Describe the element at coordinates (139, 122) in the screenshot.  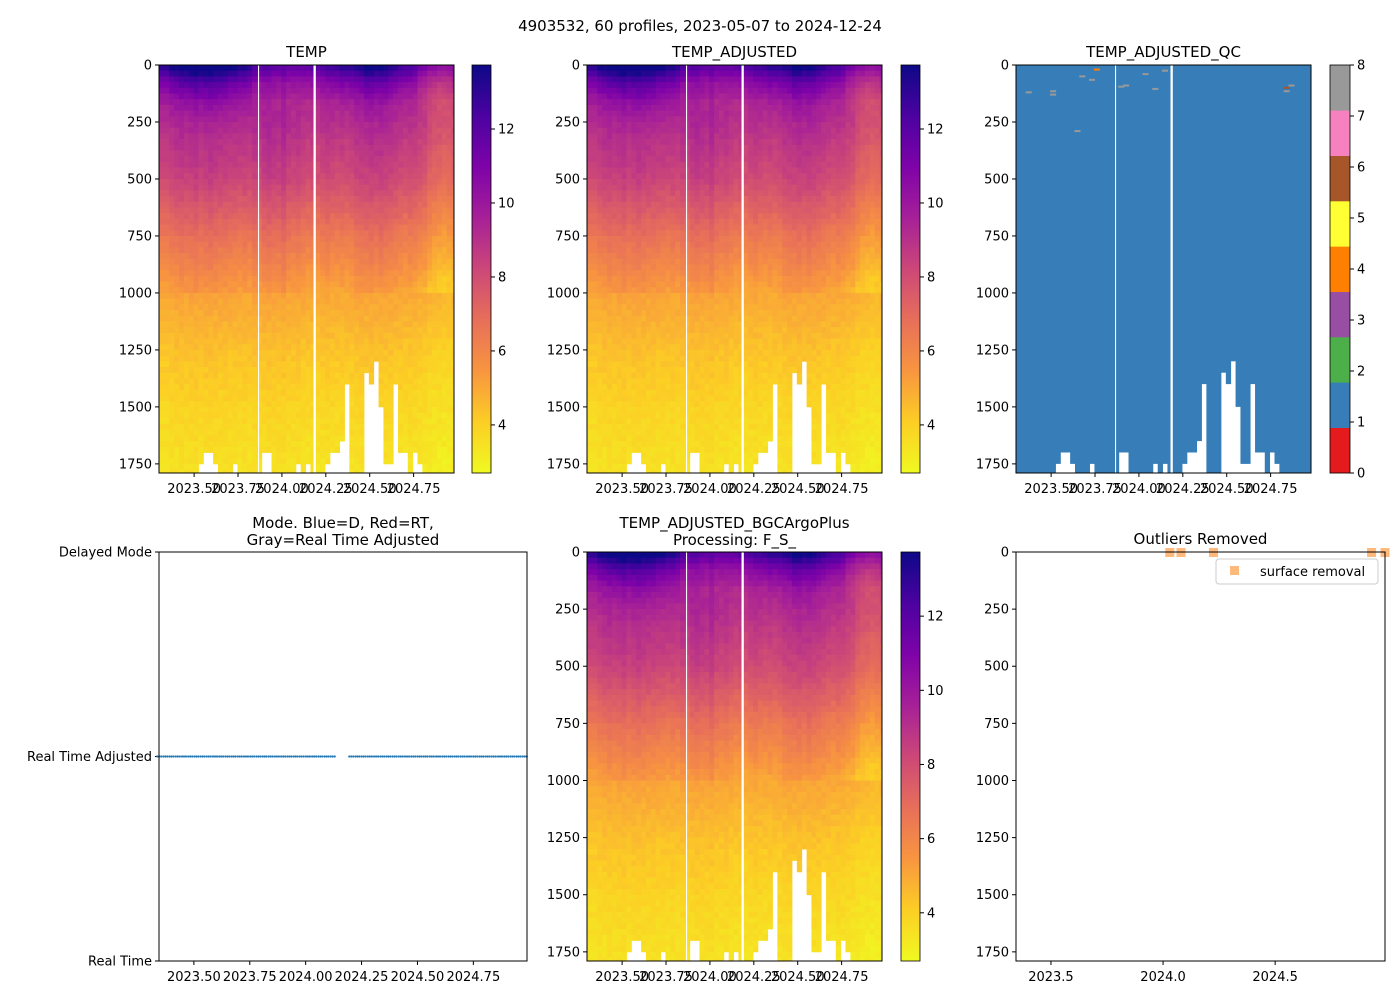
I see `y-tick-label: 250` at that location.